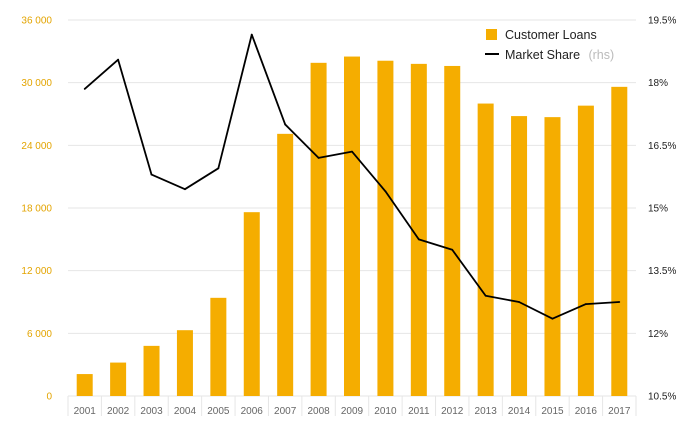 This screenshot has width=700, height=438. Describe the element at coordinates (552, 411) in the screenshot. I see `x-axis-tick-label: 2015` at that location.